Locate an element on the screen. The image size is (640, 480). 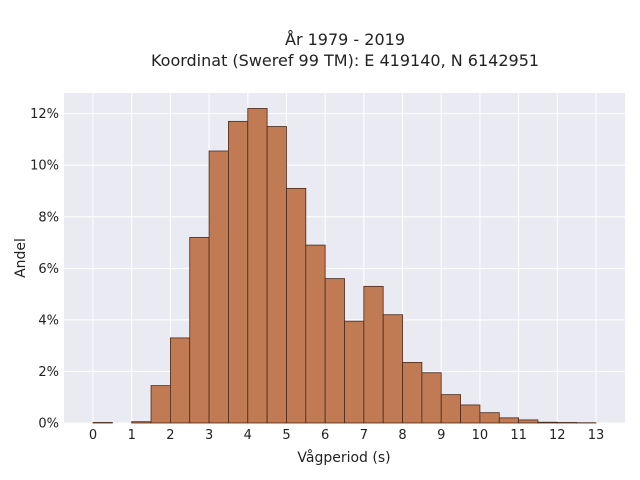
x-axis-label: Vågperiod (s) is located at coordinates (343, 457).